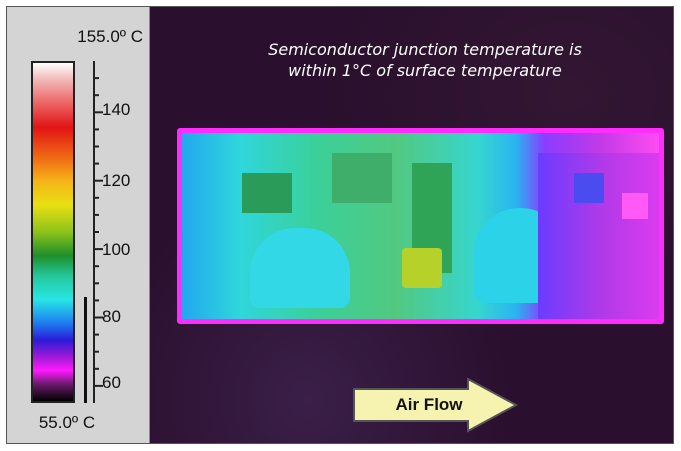 The image size is (681, 451). I want to click on scale-min-label: 55.0º C, so click(67, 422).